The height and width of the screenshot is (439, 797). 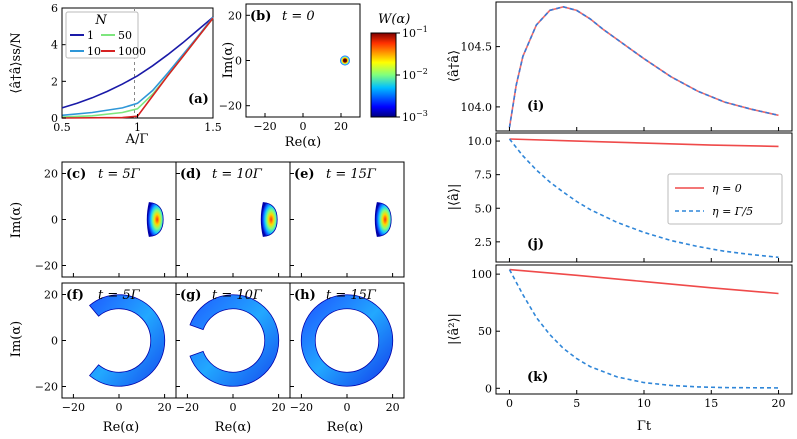 What do you see at coordinates (347, 407) in the screenshot?
I see `h-xtick-label: 0` at bounding box center [347, 407].